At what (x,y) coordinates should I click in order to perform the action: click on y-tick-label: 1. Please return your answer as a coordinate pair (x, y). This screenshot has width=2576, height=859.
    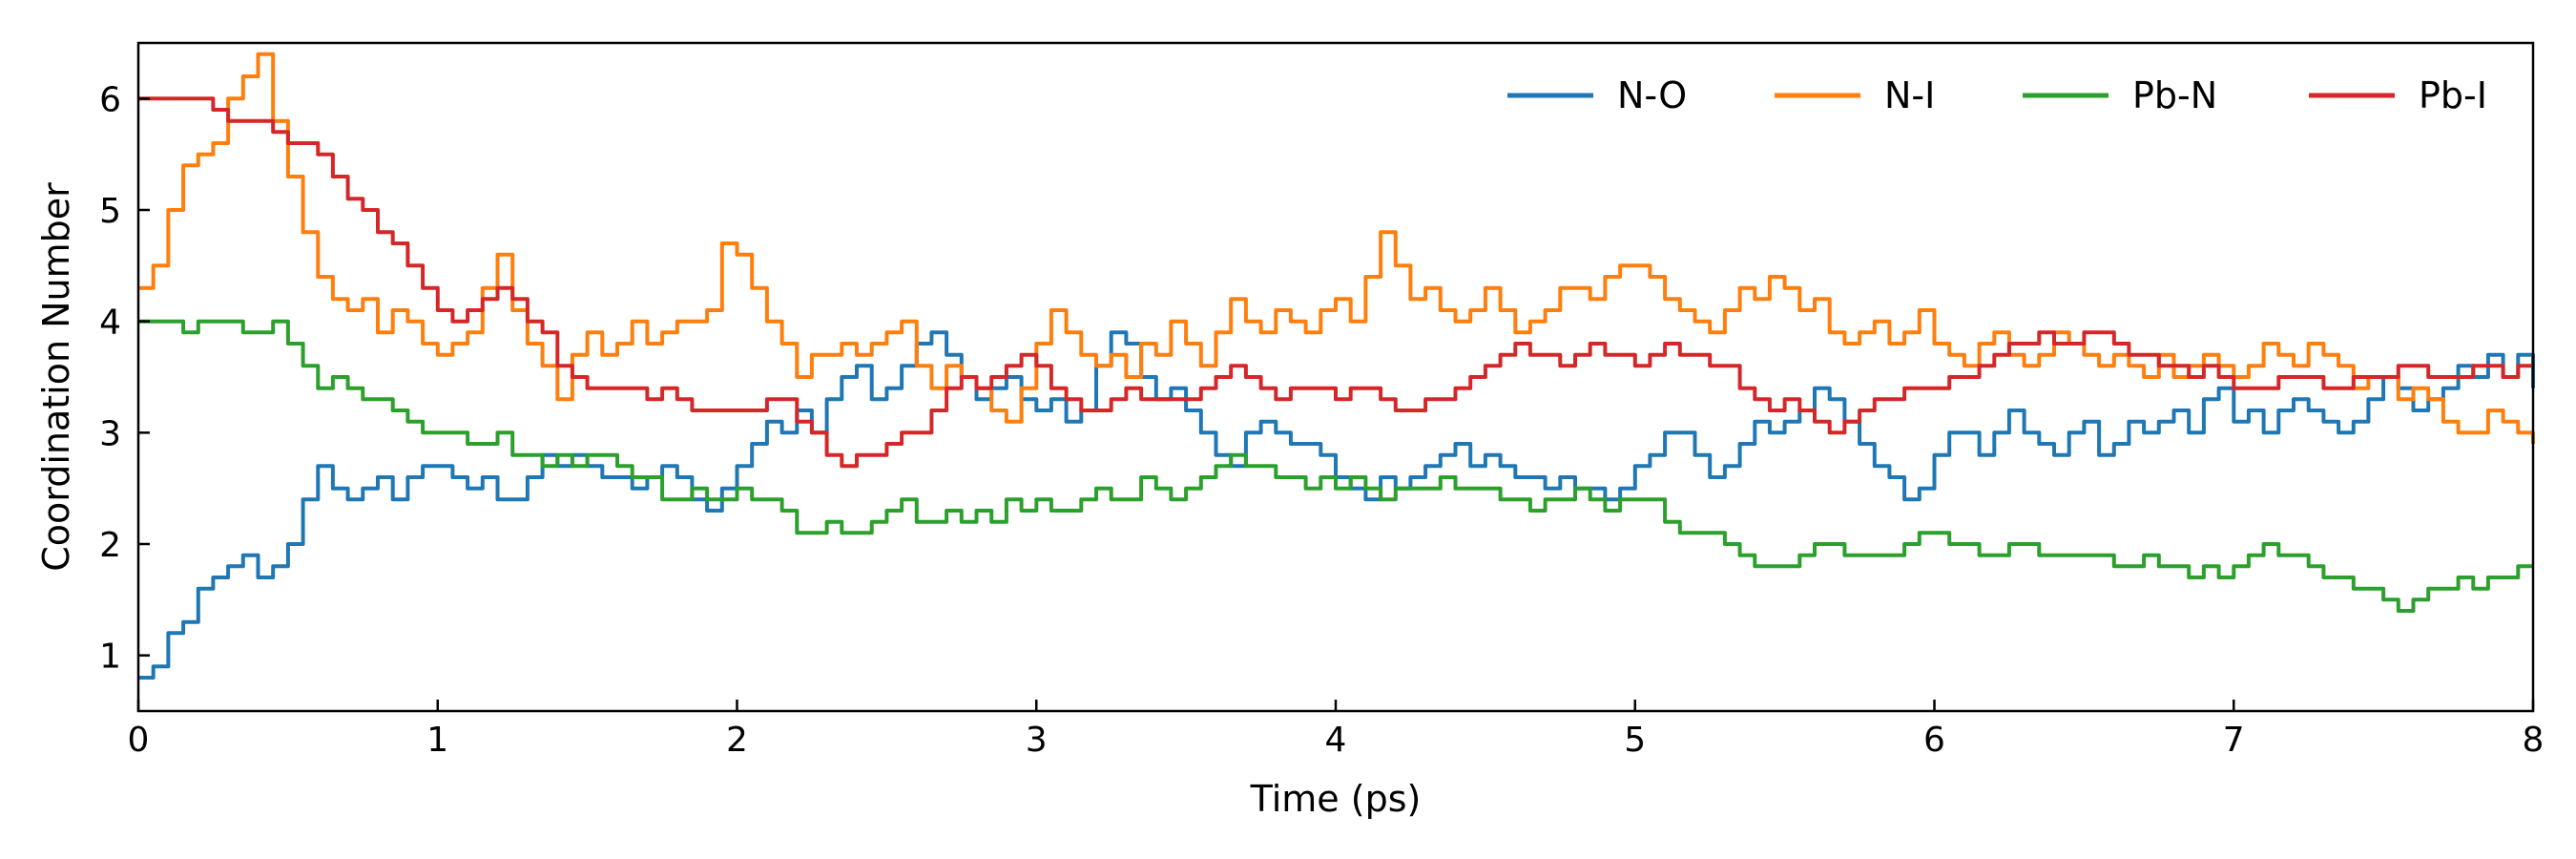
    Looking at the image, I should click on (110, 657).